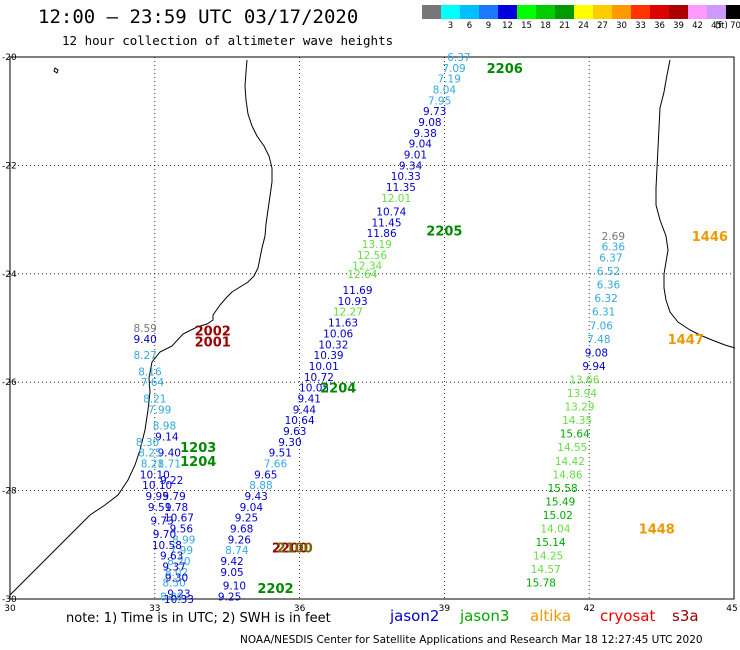 The image size is (740, 650). I want to click on color-scale-label: 9, so click(488, 26).